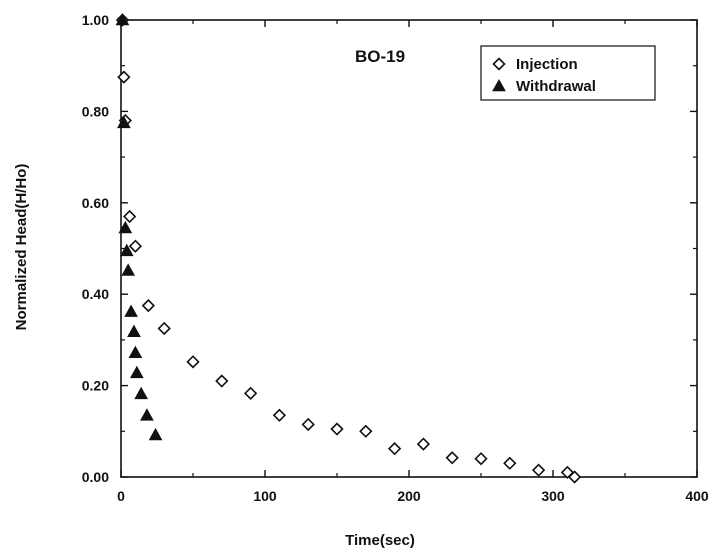 Image resolution: width=714 pixels, height=554 pixels. Describe the element at coordinates (547, 64) in the screenshot. I see `legend-label-injection: Injection` at that location.